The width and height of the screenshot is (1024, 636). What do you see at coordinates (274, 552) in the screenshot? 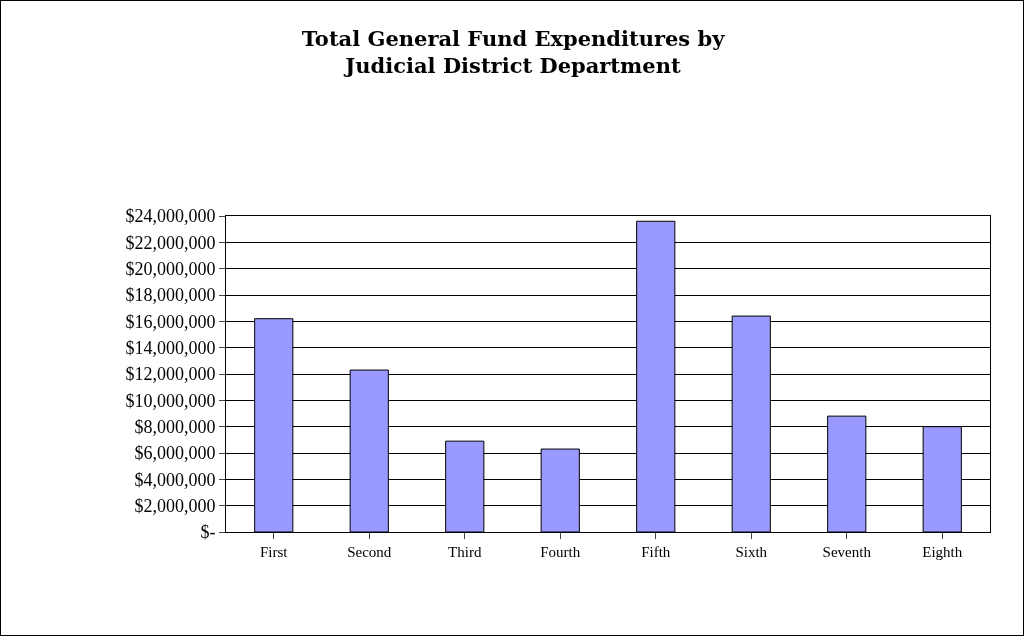
I see `x-tick-label: First` at bounding box center [274, 552].